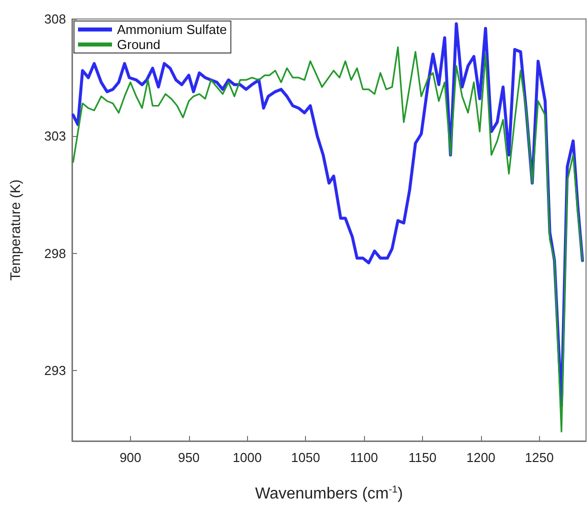  Describe the element at coordinates (422, 457) in the screenshot. I see `x-tick-label: 1150` at that location.